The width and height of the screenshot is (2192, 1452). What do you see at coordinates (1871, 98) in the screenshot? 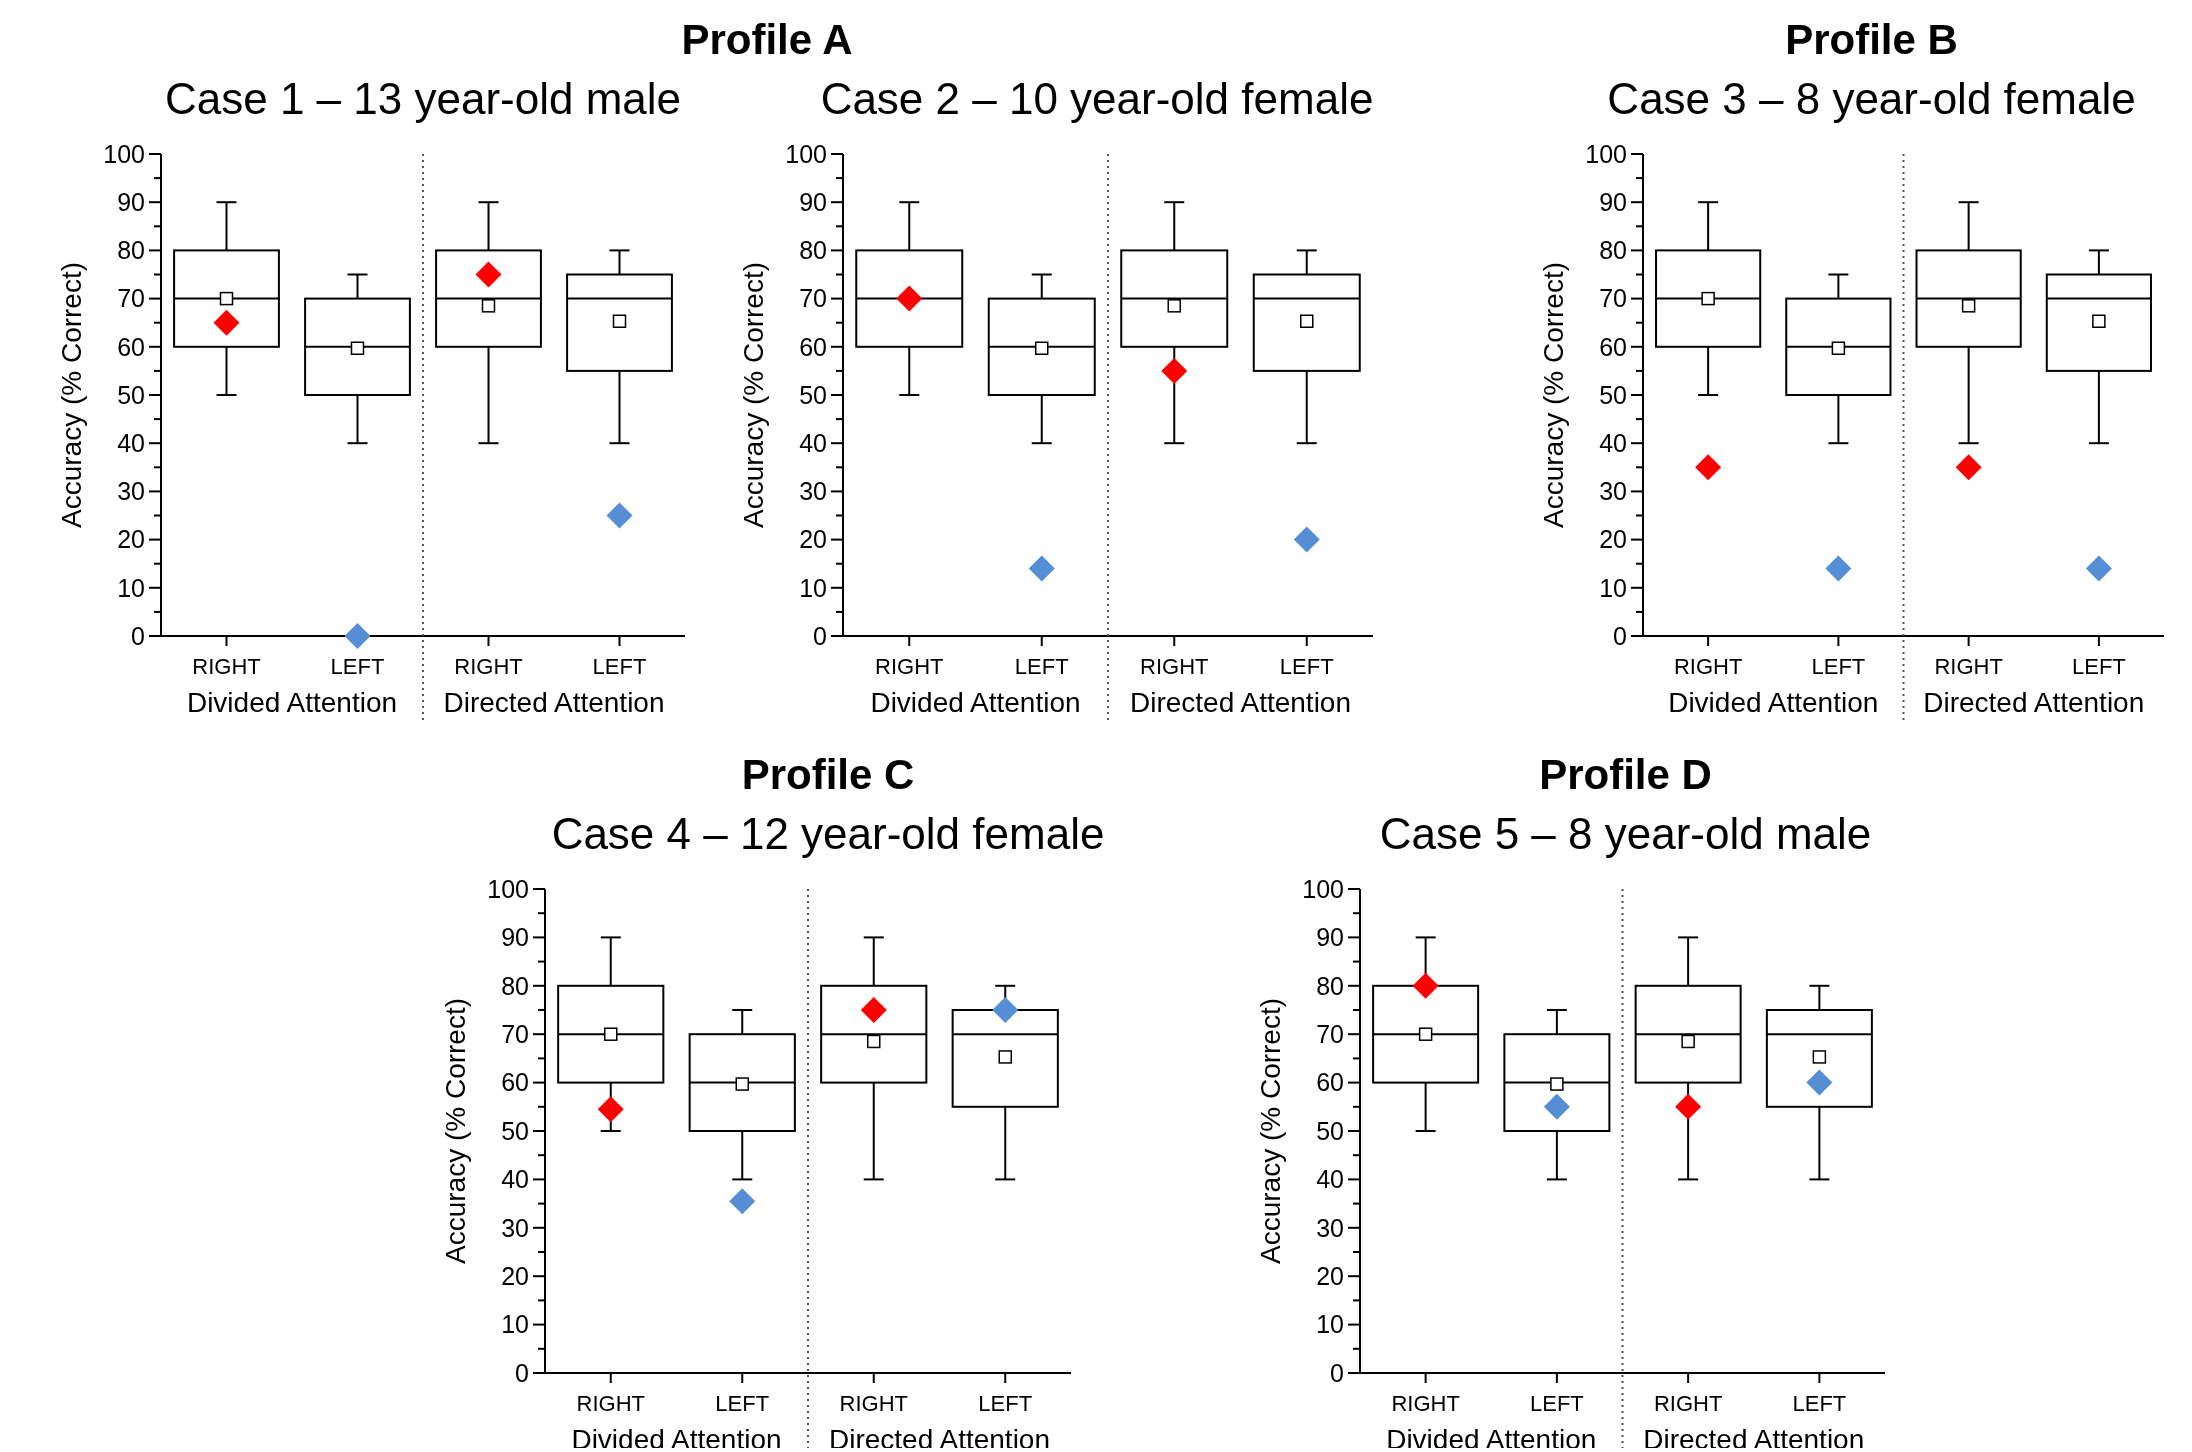
I see `chart-subtitle: Case 3 – 8 year-old female` at bounding box center [1871, 98].